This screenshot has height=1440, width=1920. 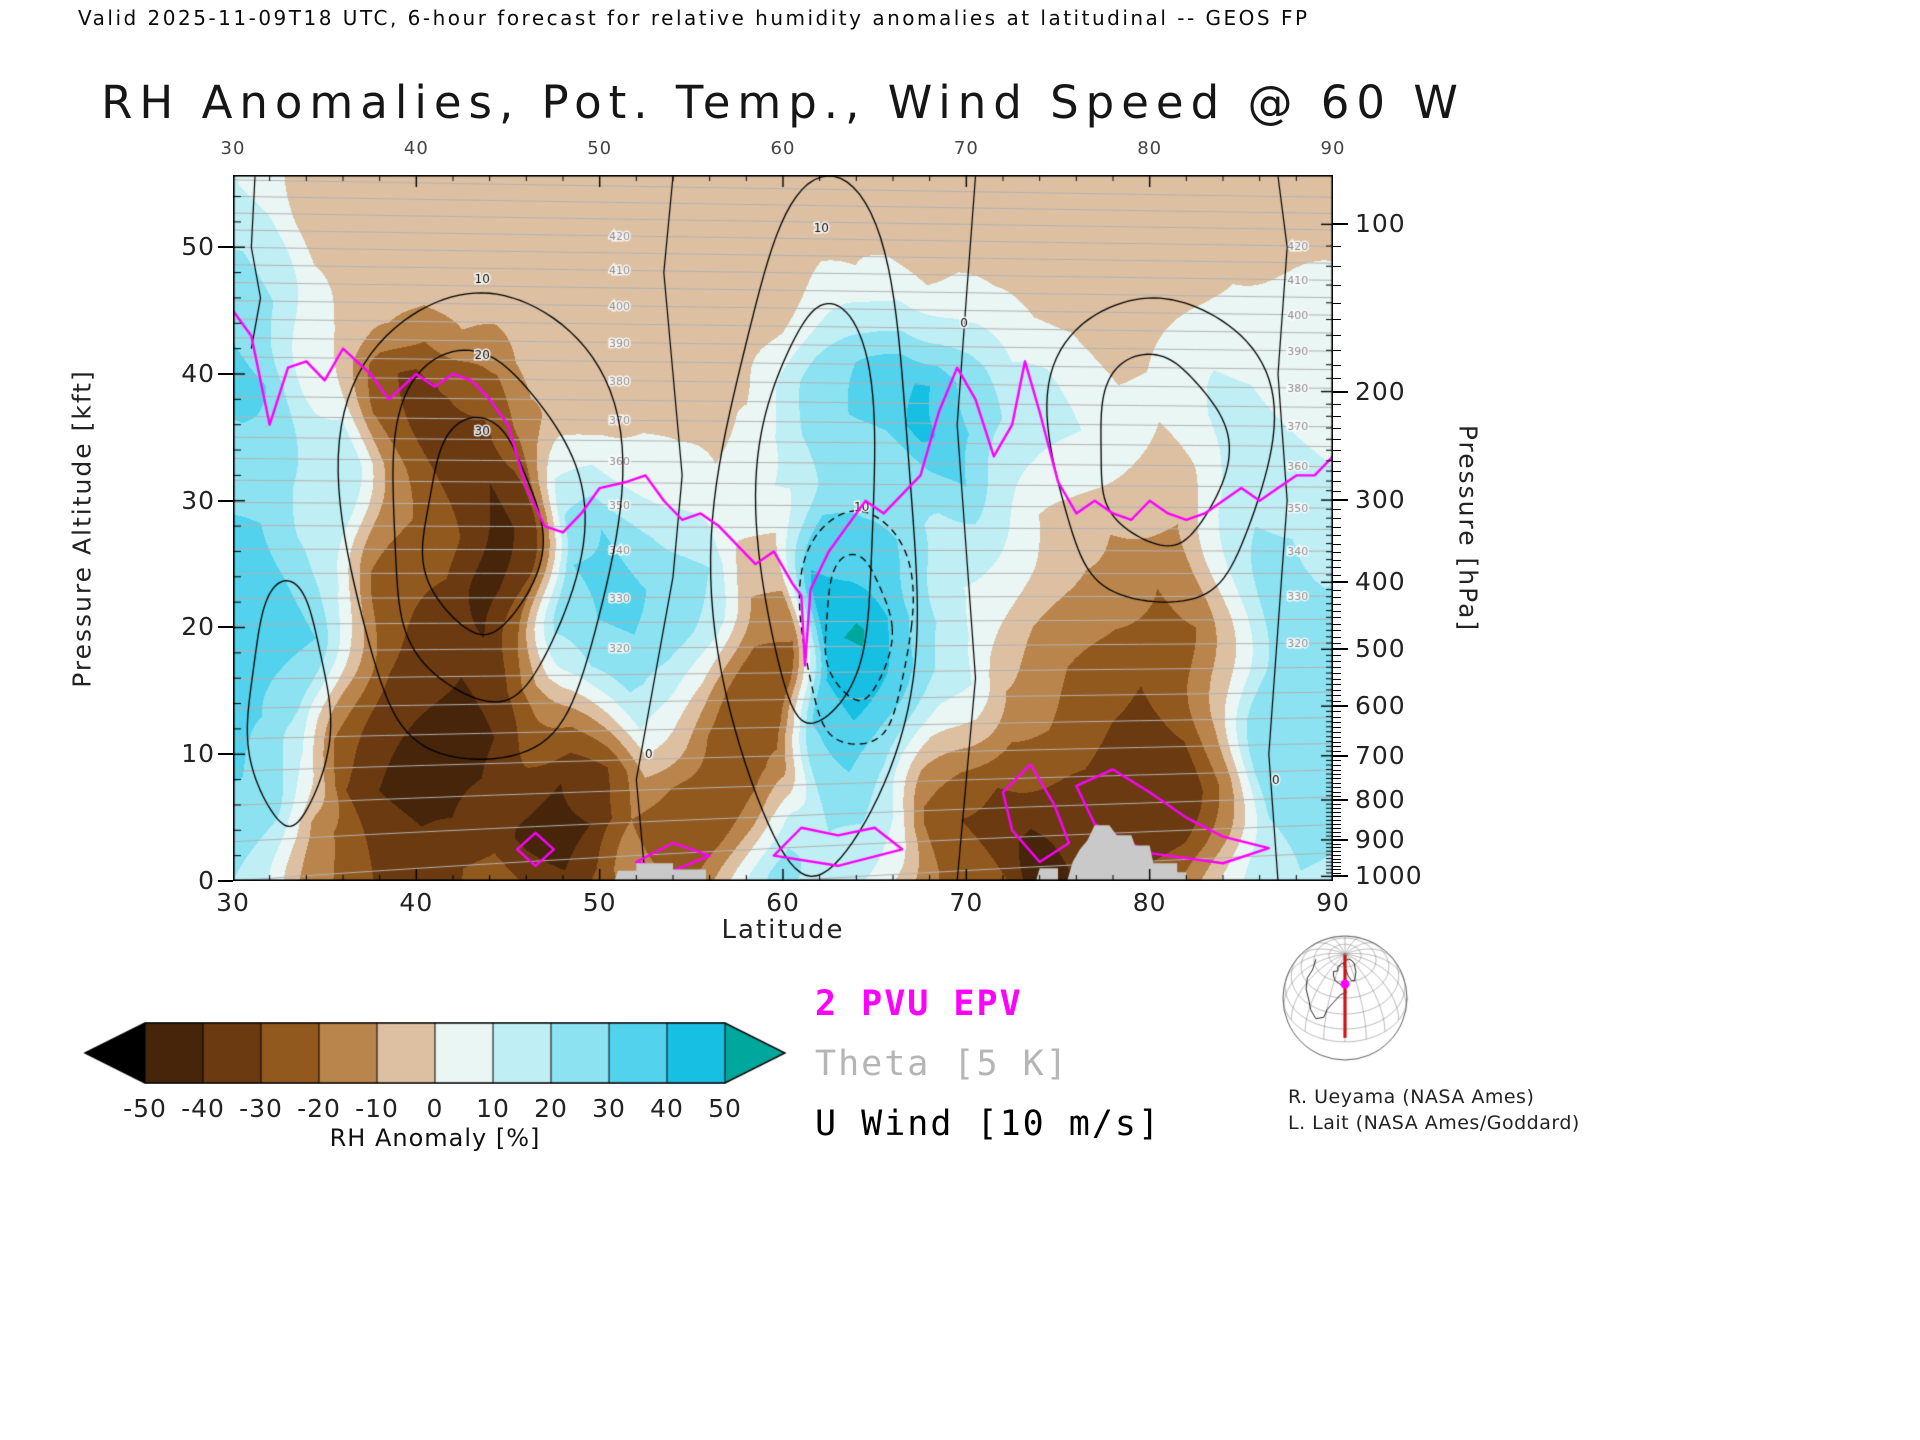 What do you see at coordinates (609, 1108) in the screenshot?
I see `colorbar-tick-label: 30` at bounding box center [609, 1108].